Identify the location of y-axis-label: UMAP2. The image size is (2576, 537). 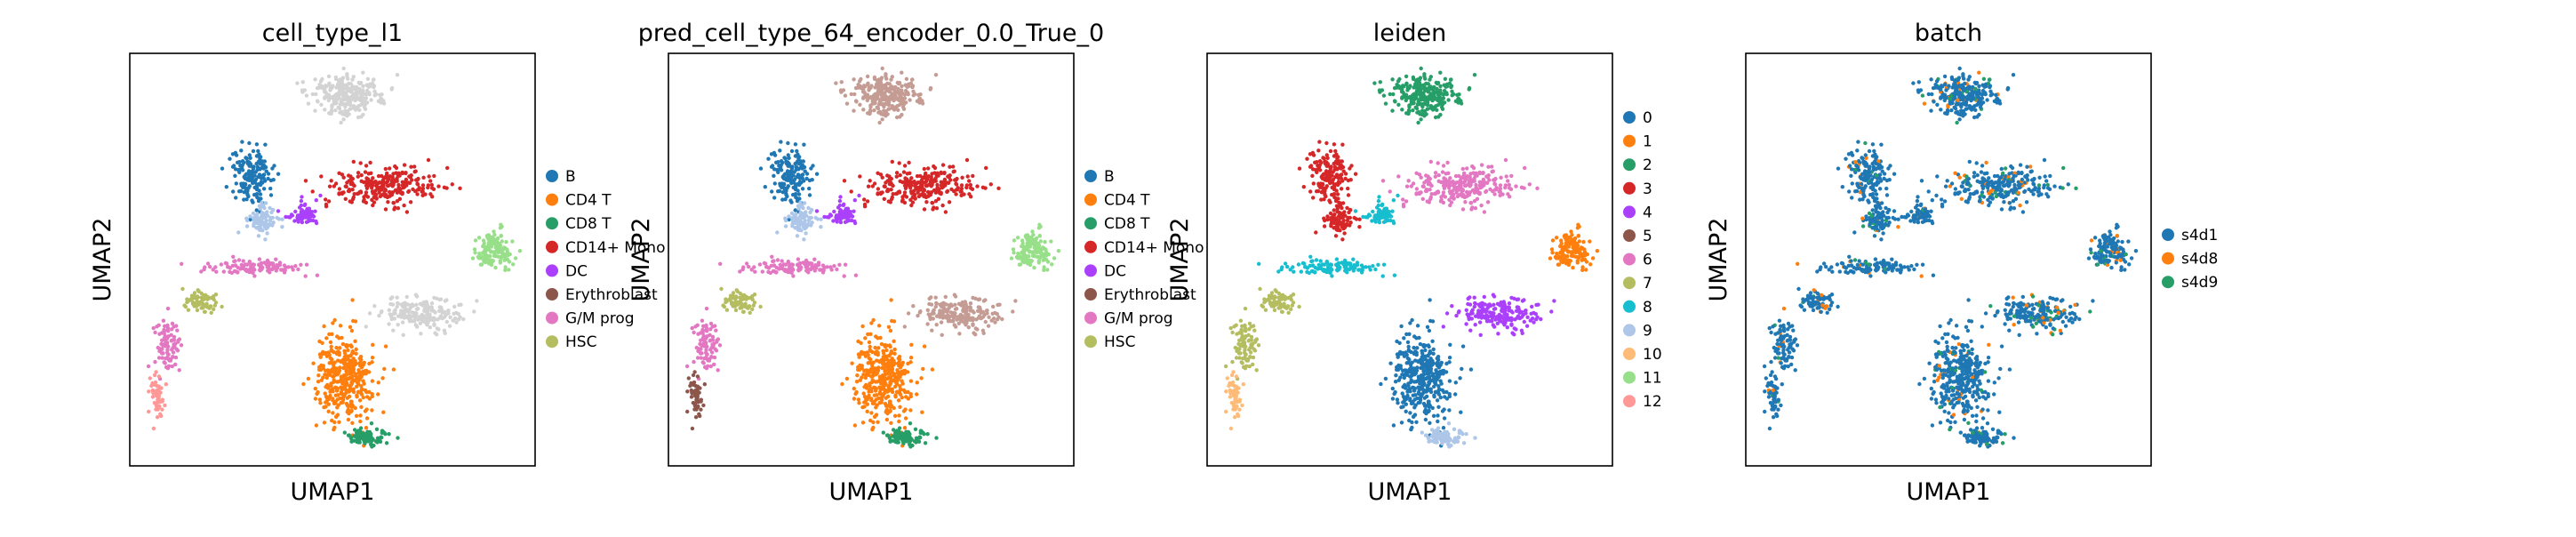
(641, 260).